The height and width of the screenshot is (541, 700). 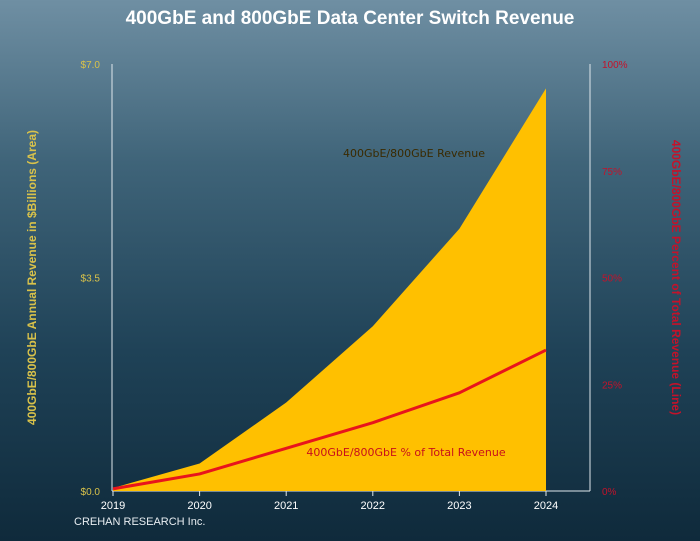 What do you see at coordinates (546, 506) in the screenshot?
I see `x-tick-label: 2024` at bounding box center [546, 506].